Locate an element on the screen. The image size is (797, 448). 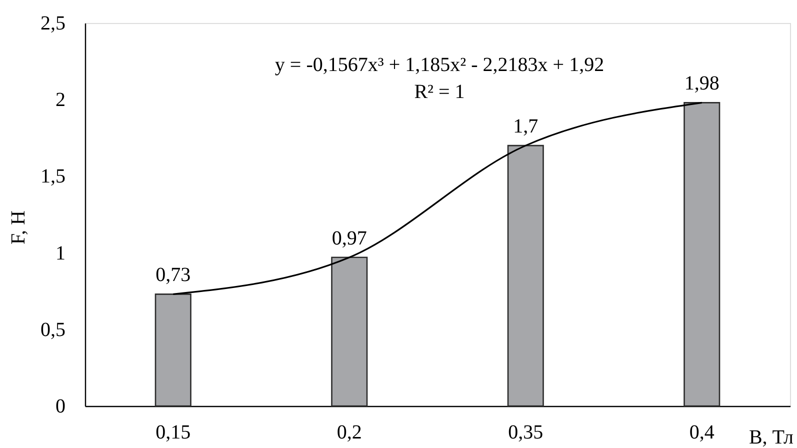
y-tick-label: 1,5 is located at coordinates (53, 177).